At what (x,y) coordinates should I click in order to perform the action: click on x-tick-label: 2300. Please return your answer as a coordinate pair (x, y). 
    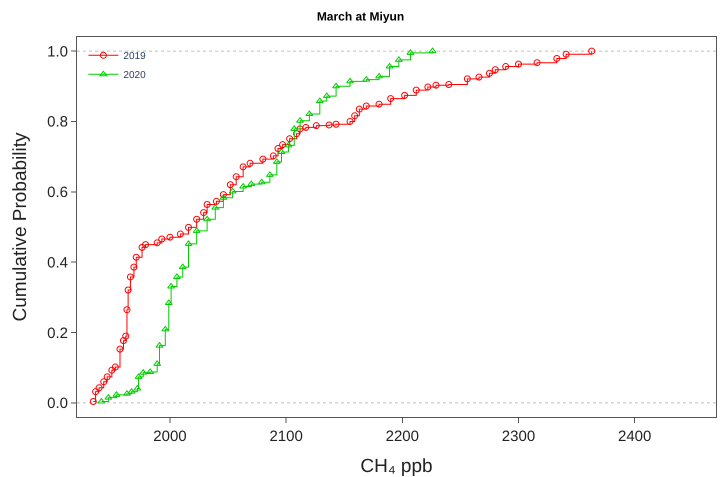
    Looking at the image, I should click on (519, 436).